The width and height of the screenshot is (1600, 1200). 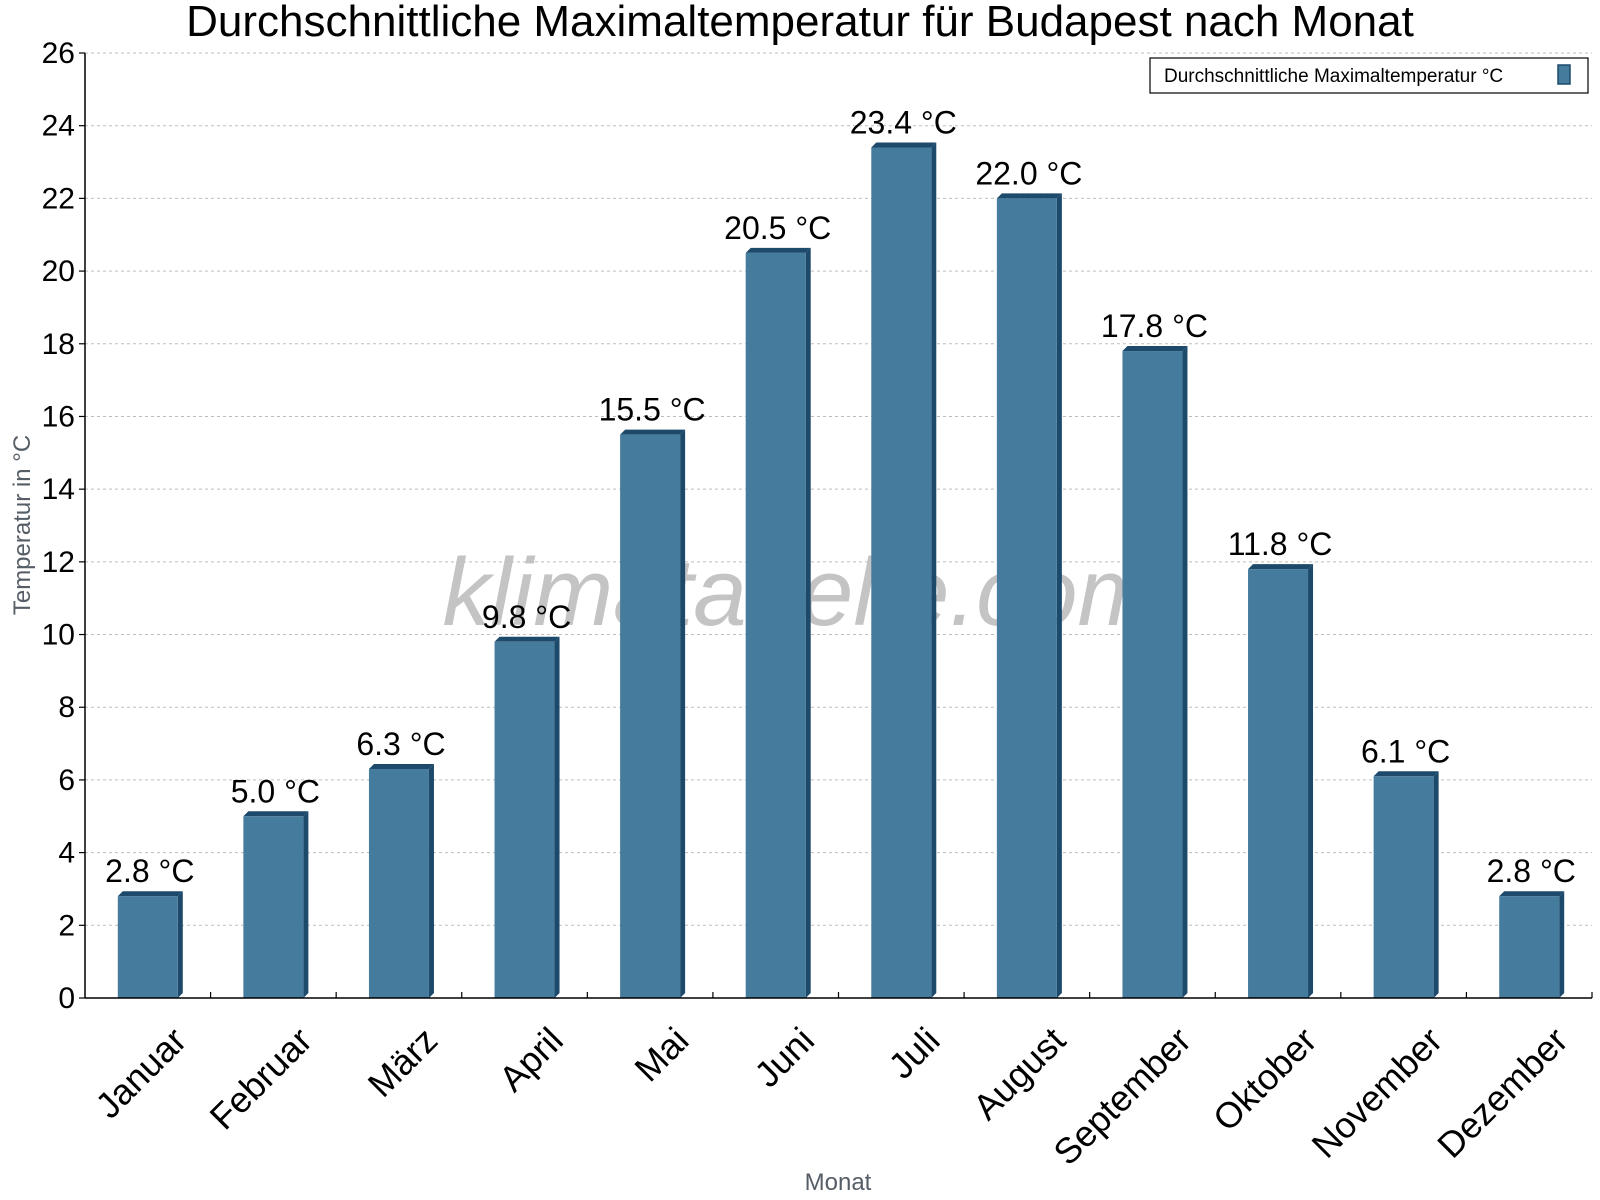 I want to click on data-label: 6.1 °C, so click(x=1405, y=751).